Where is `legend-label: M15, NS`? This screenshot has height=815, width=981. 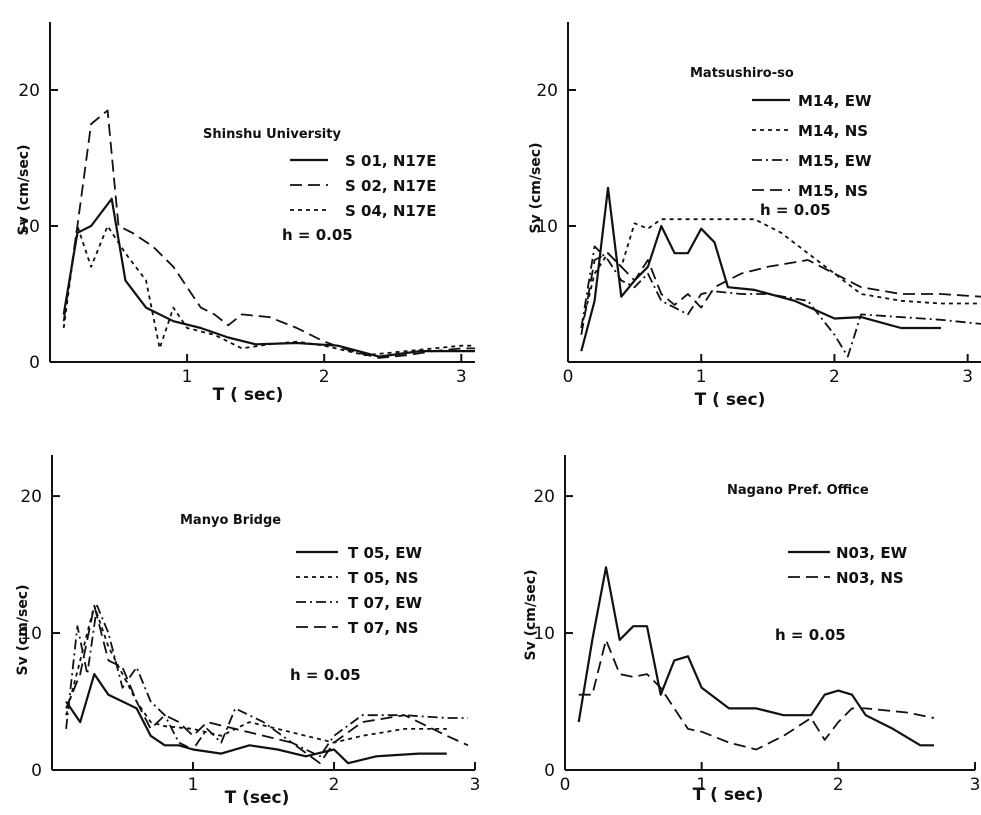
legend-label: M15, NS is located at coordinates (833, 191).